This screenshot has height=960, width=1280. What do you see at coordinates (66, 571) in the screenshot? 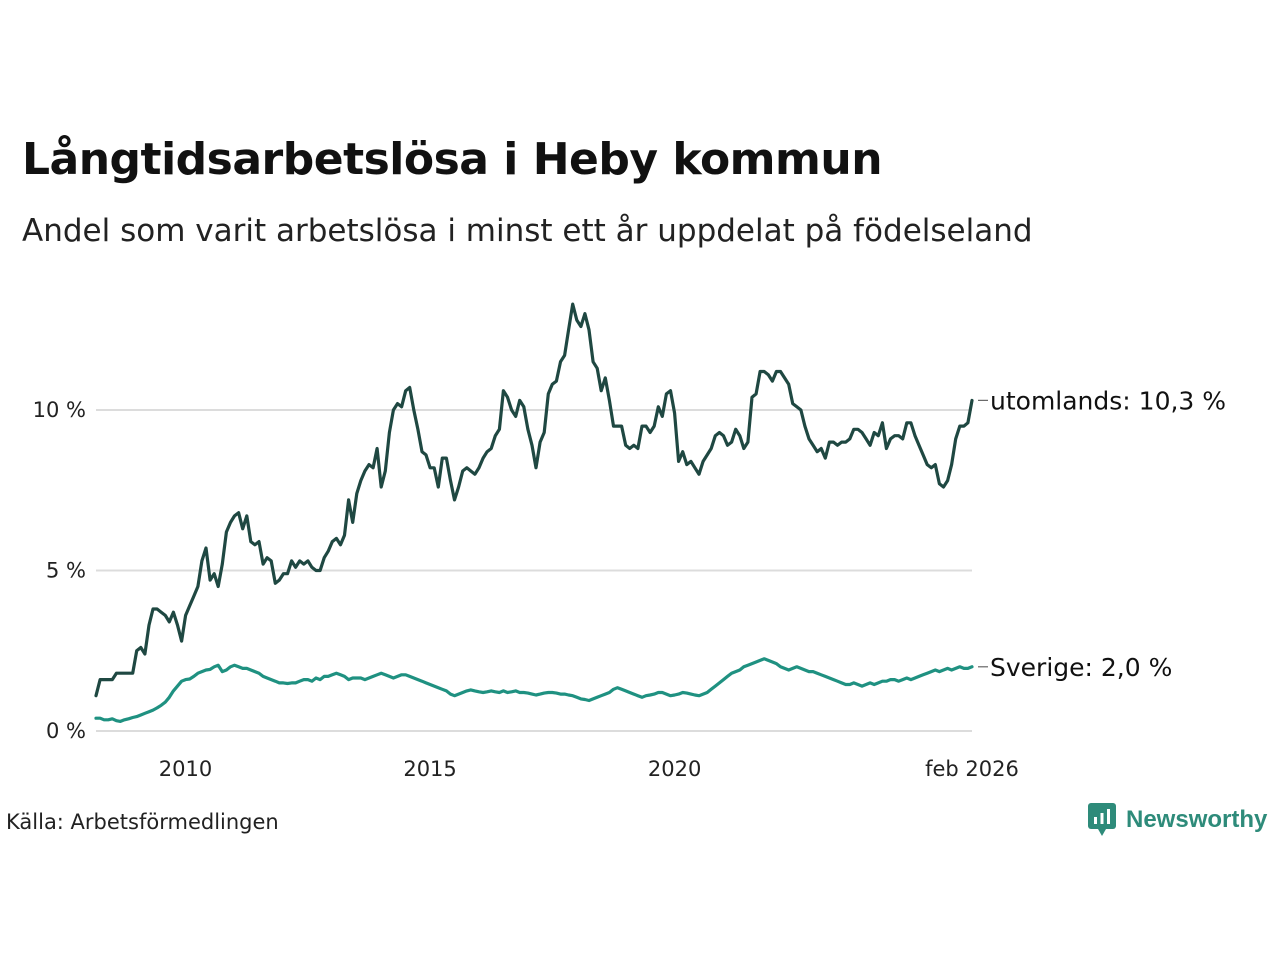
I see `y-tick-label: 5 %` at bounding box center [66, 571].